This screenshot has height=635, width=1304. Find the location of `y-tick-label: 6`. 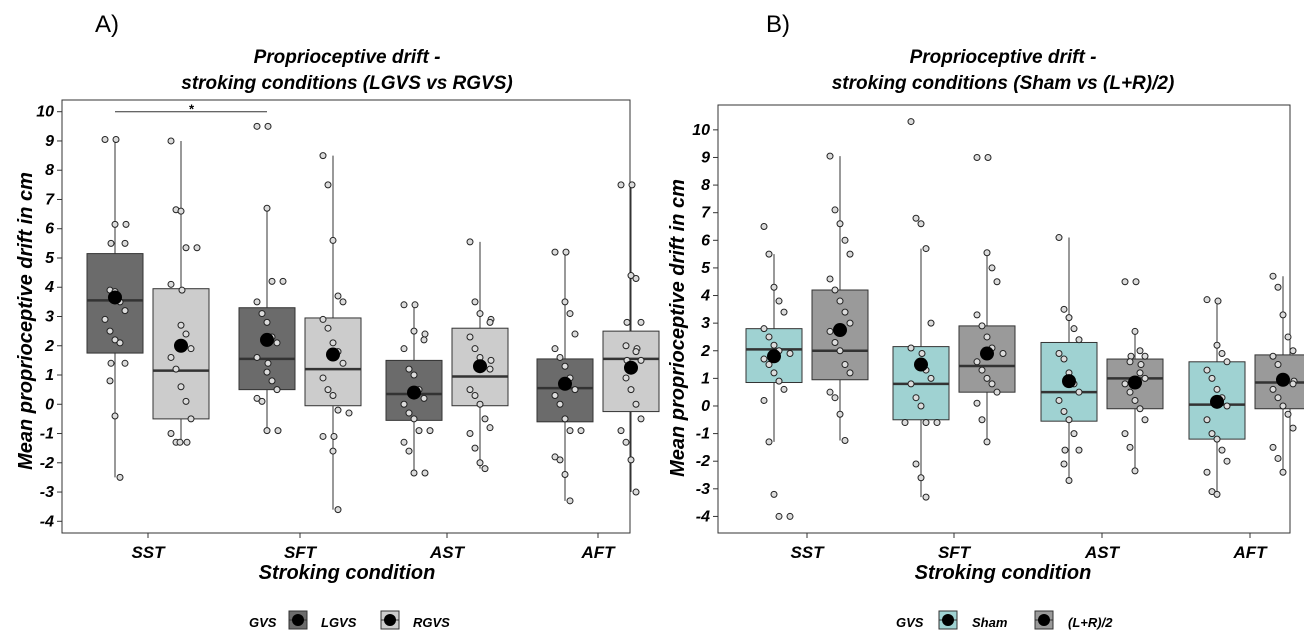

y-tick-label: 6 is located at coordinates (705, 240).